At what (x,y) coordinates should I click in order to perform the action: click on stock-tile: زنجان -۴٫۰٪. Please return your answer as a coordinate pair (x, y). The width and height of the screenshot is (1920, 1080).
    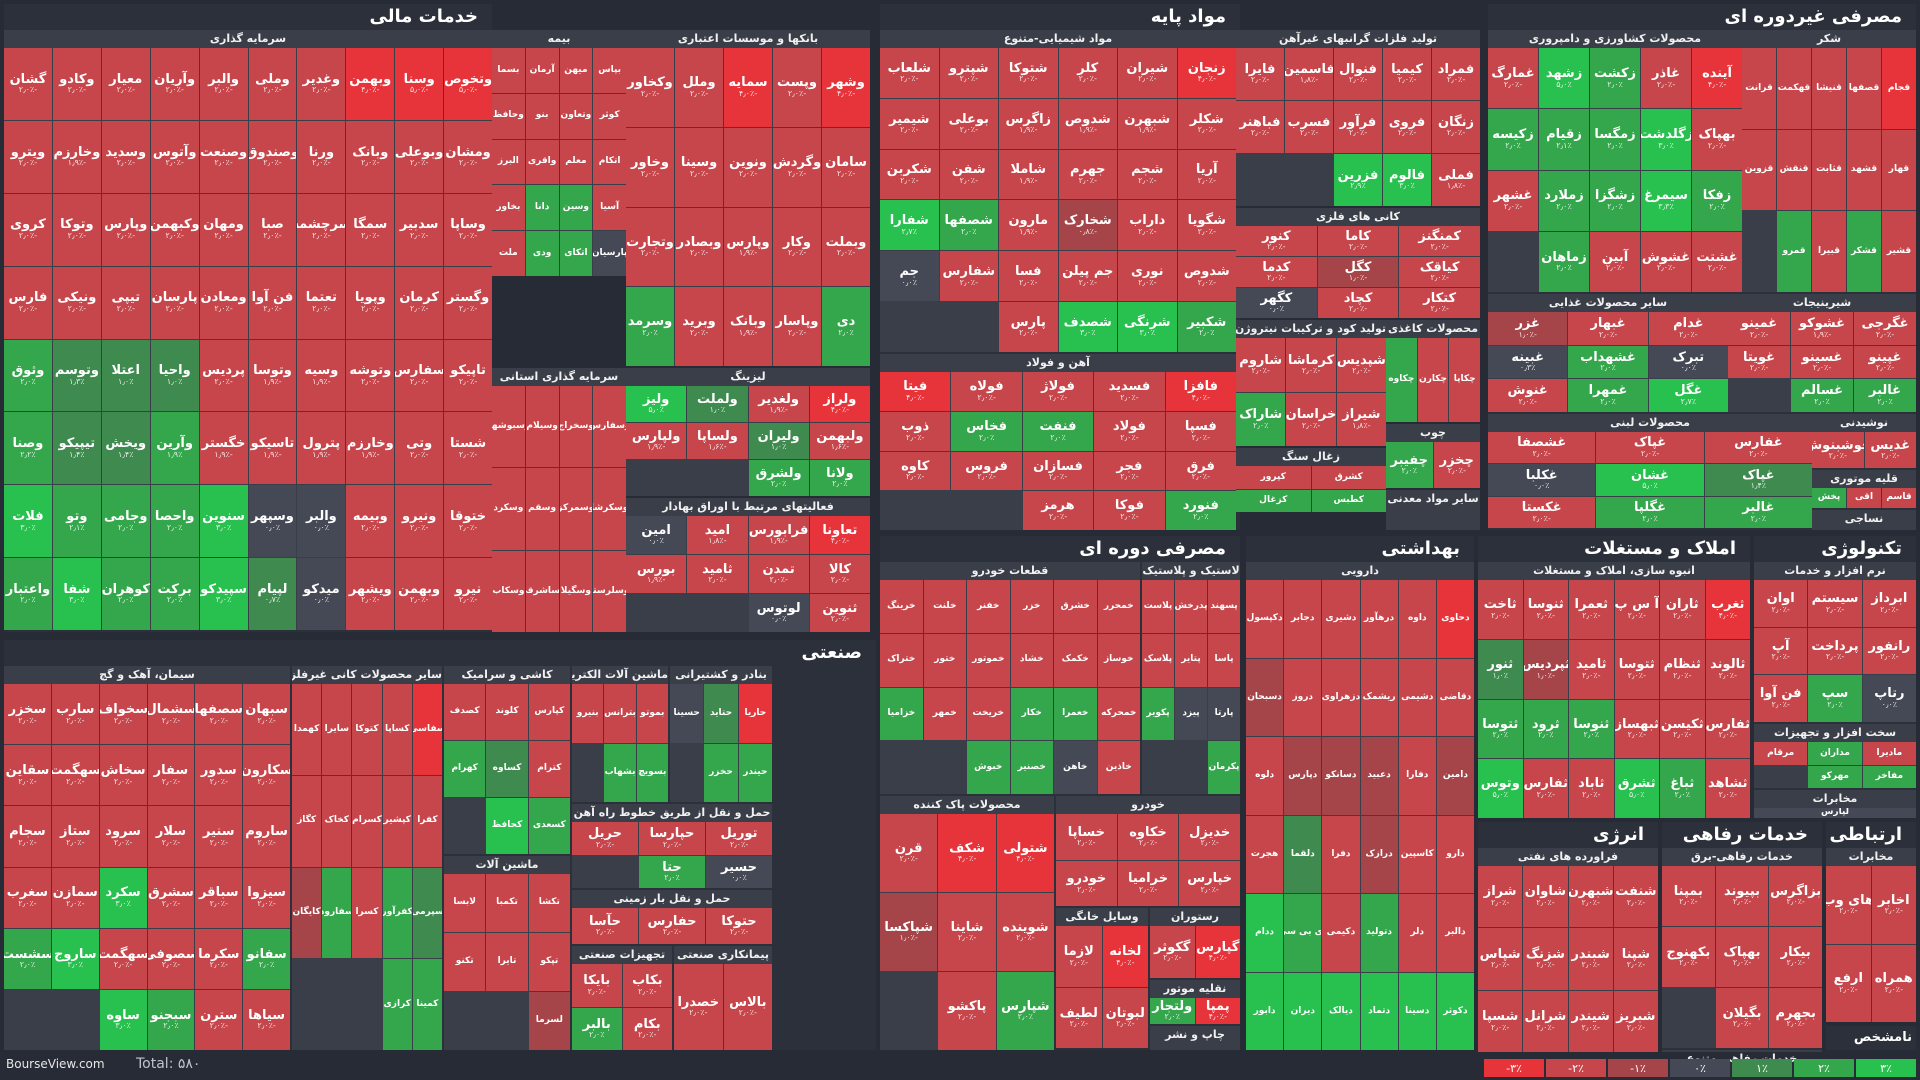
    Looking at the image, I should click on (1206, 73).